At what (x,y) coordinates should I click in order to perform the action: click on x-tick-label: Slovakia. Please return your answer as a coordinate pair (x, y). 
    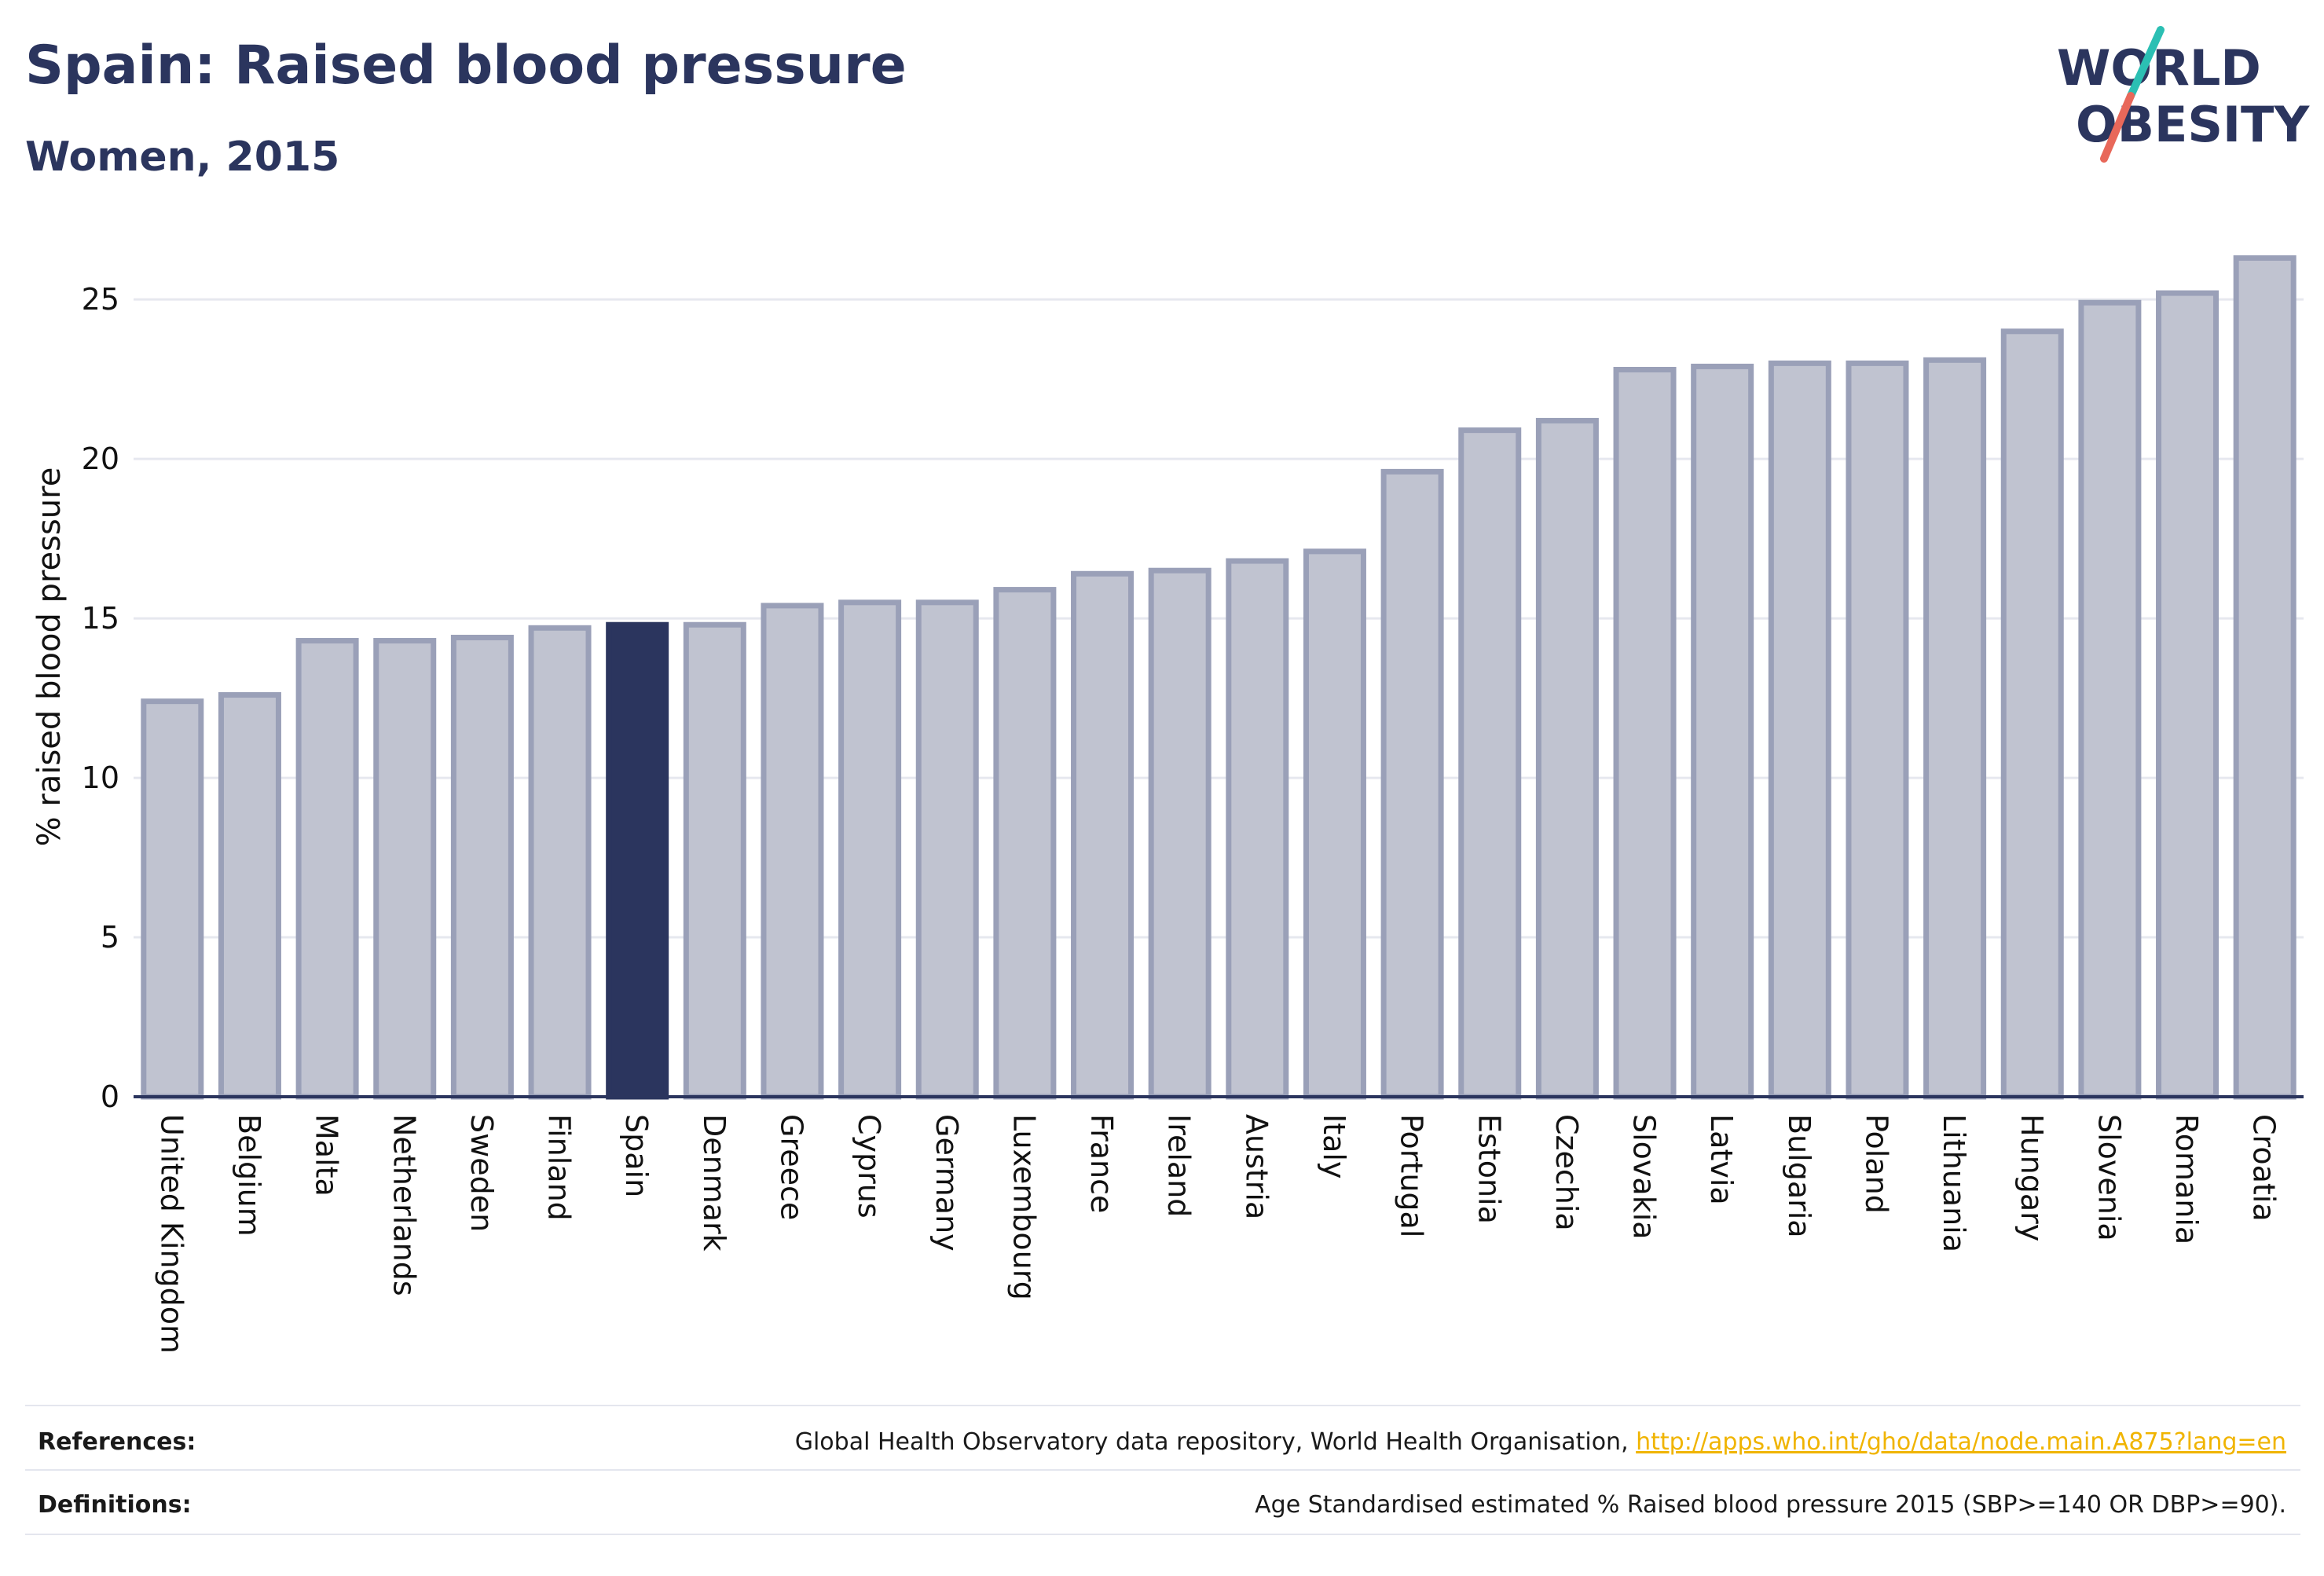
    Looking at the image, I should click on (1644, 1177).